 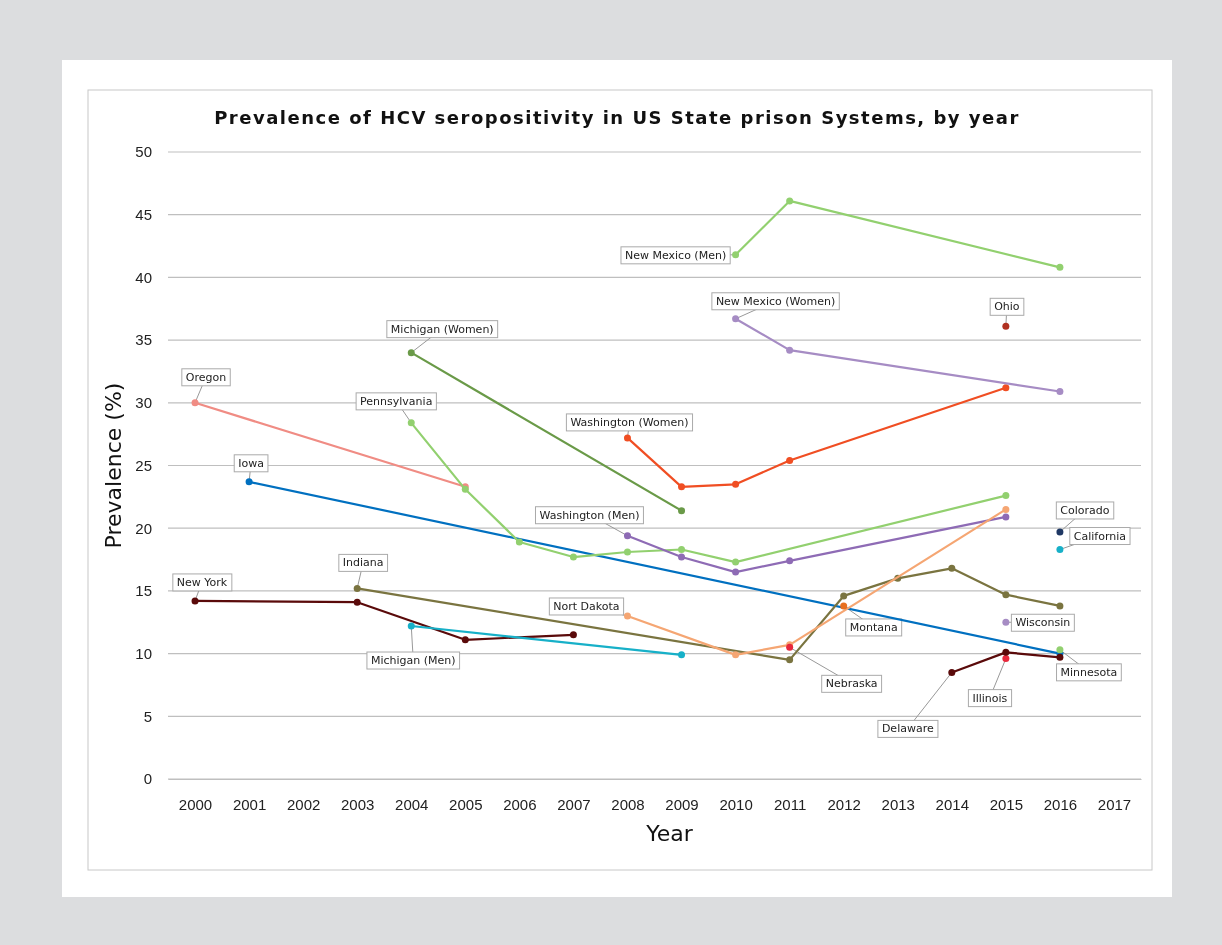 What do you see at coordinates (147, 779) in the screenshot?
I see `y-tick-label: 0` at bounding box center [147, 779].